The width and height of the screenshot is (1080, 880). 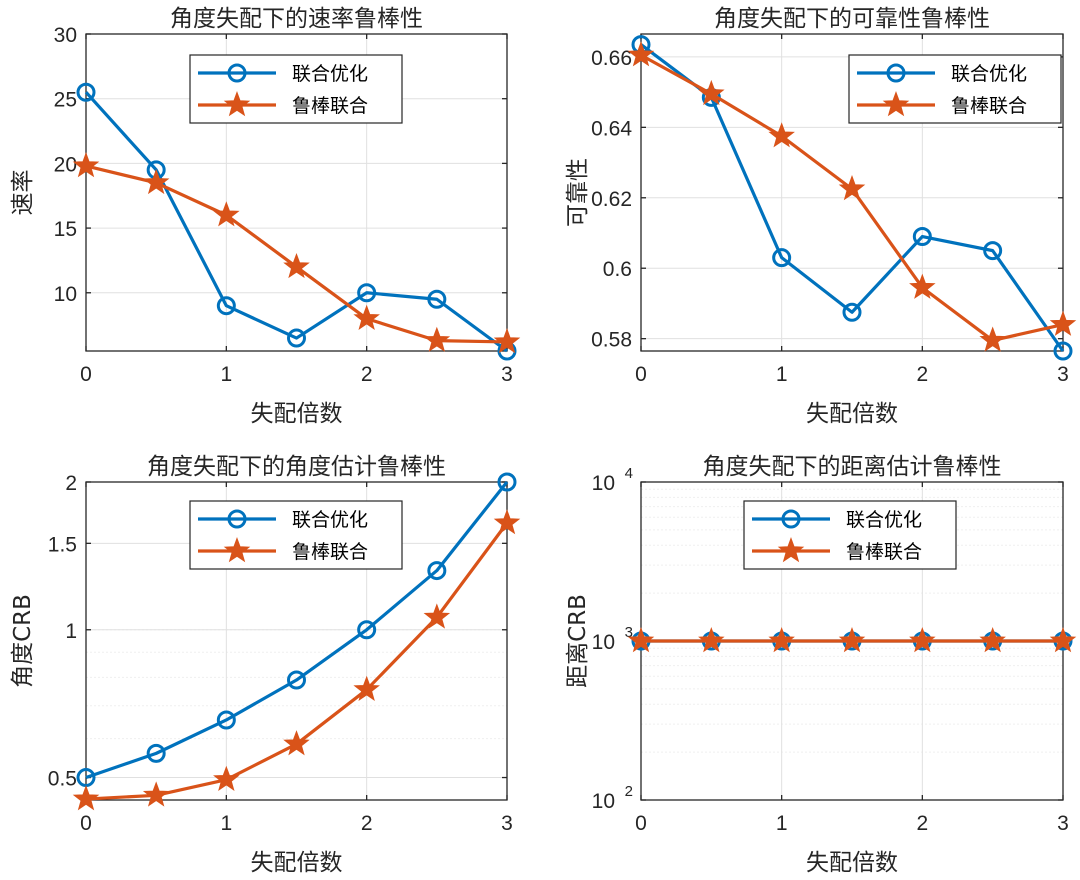 What do you see at coordinates (629, 632) in the screenshot?
I see `y-tick-exponent: 3` at bounding box center [629, 632].